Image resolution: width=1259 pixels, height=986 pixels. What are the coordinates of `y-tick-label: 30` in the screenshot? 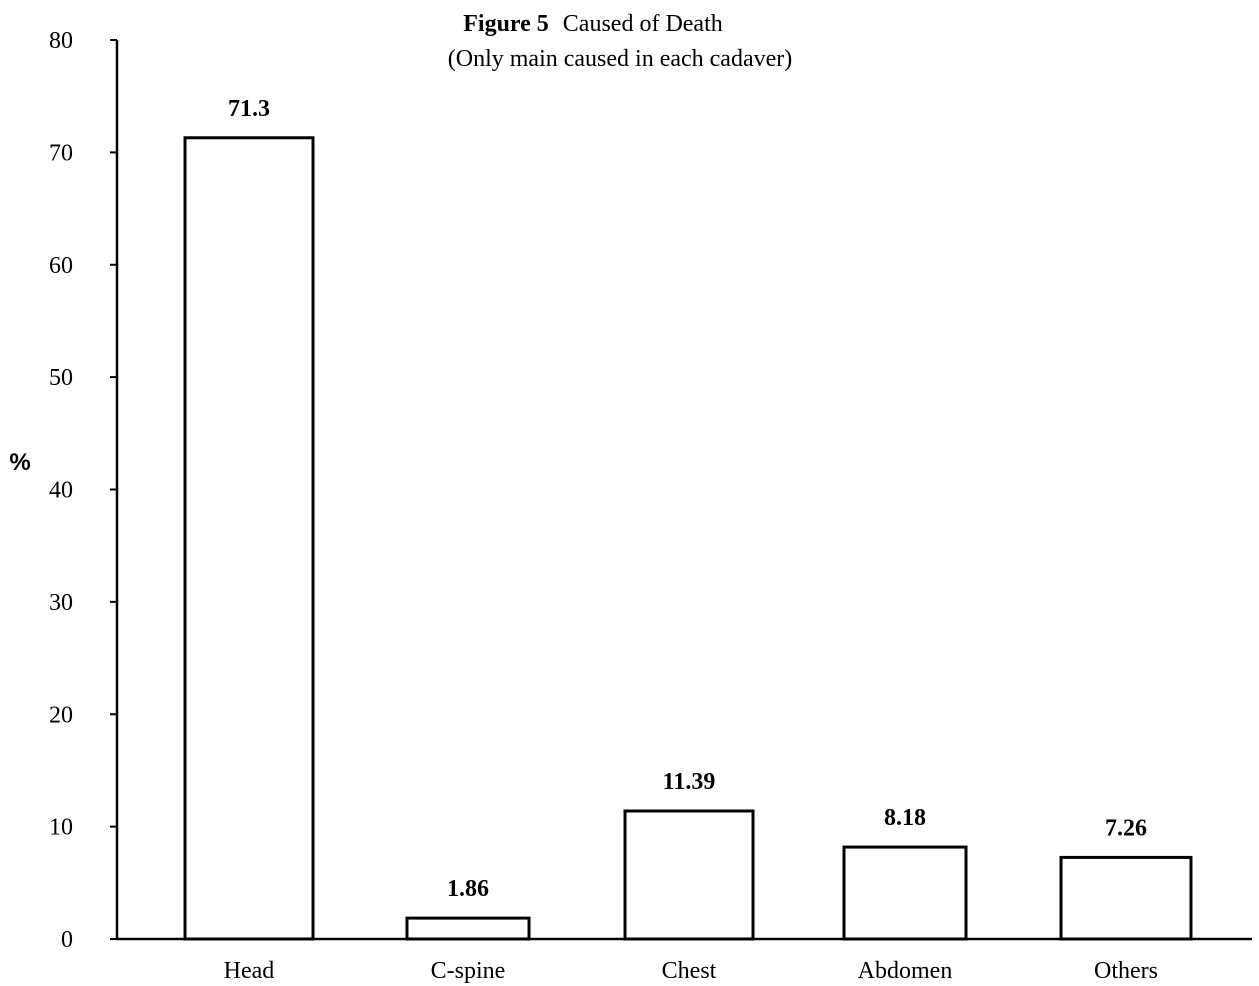 It's located at (61, 603).